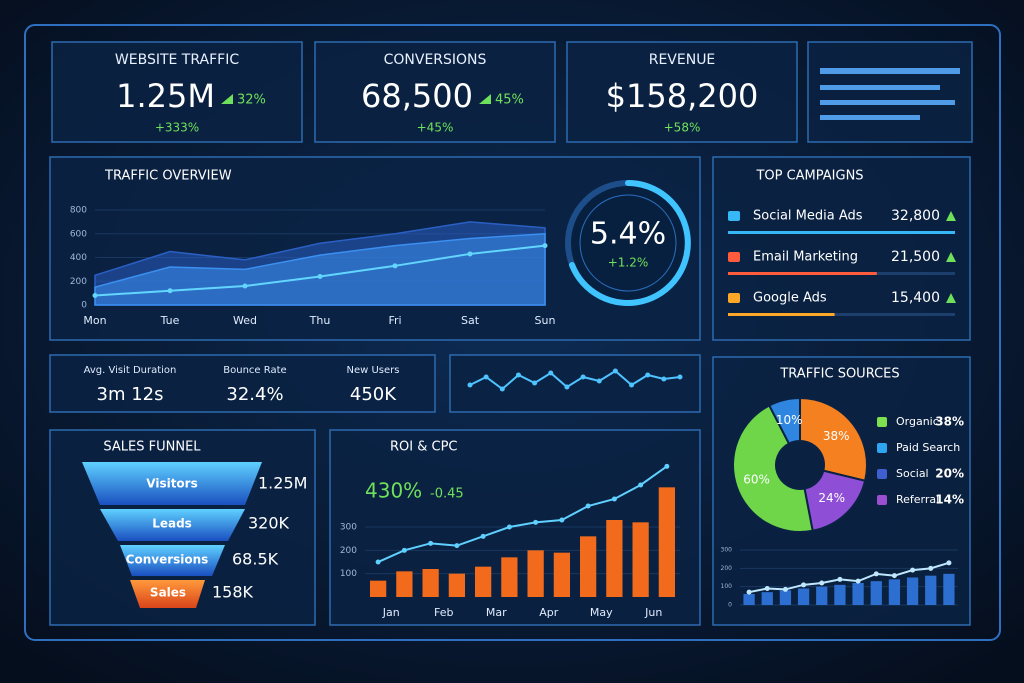 This screenshot has width=1024, height=683. Describe the element at coordinates (424, 447) in the screenshot. I see `panel-title: ROI & CPC` at that location.